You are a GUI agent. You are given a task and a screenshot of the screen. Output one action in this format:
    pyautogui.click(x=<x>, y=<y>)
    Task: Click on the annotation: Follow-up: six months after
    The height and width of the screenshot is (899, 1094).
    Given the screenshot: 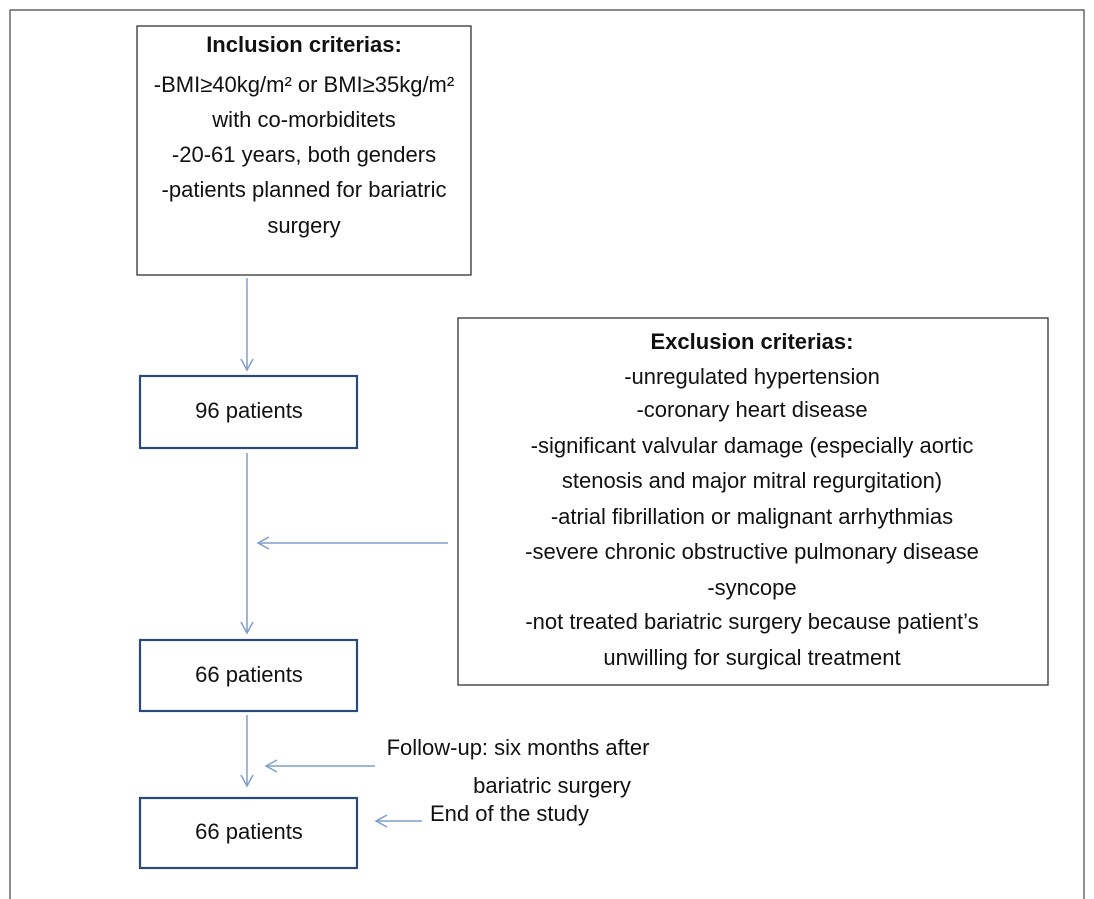 What is the action you would take?
    pyautogui.click(x=518, y=747)
    